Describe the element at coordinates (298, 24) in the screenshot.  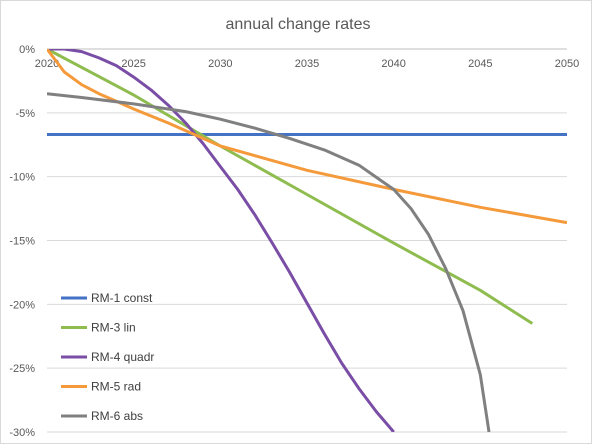
I see `chart-title: annual change rates` at that location.